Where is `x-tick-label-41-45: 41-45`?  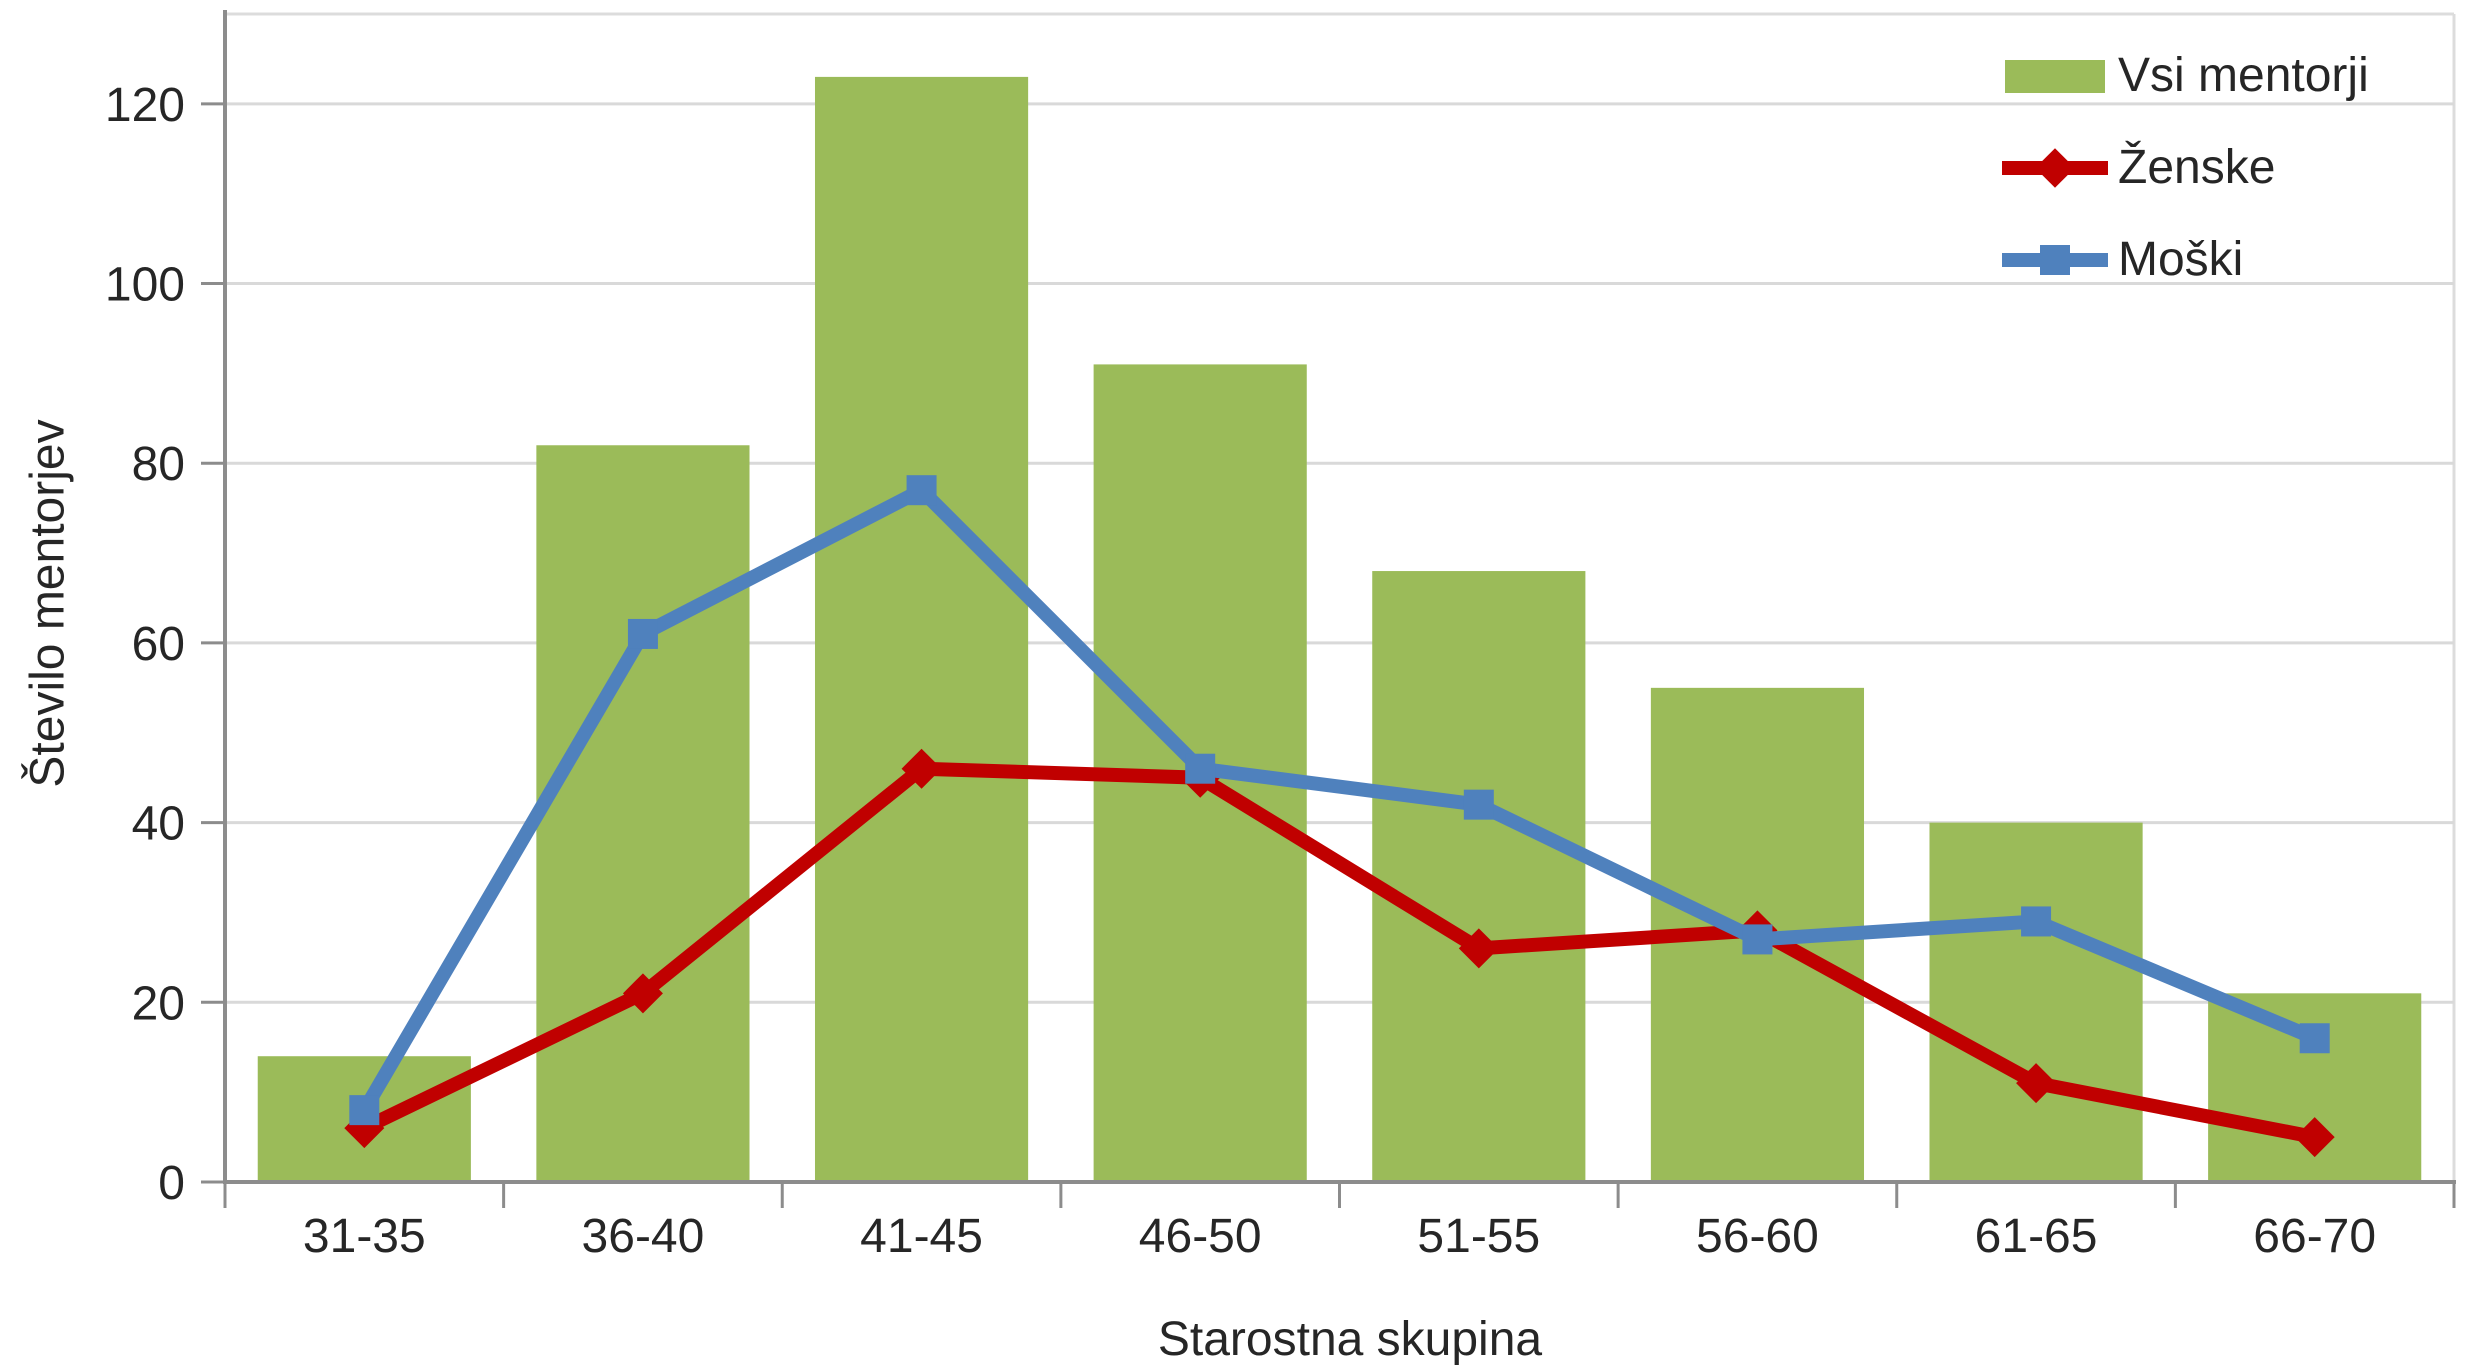 x-tick-label-41-45: 41-45 is located at coordinates (921, 1236).